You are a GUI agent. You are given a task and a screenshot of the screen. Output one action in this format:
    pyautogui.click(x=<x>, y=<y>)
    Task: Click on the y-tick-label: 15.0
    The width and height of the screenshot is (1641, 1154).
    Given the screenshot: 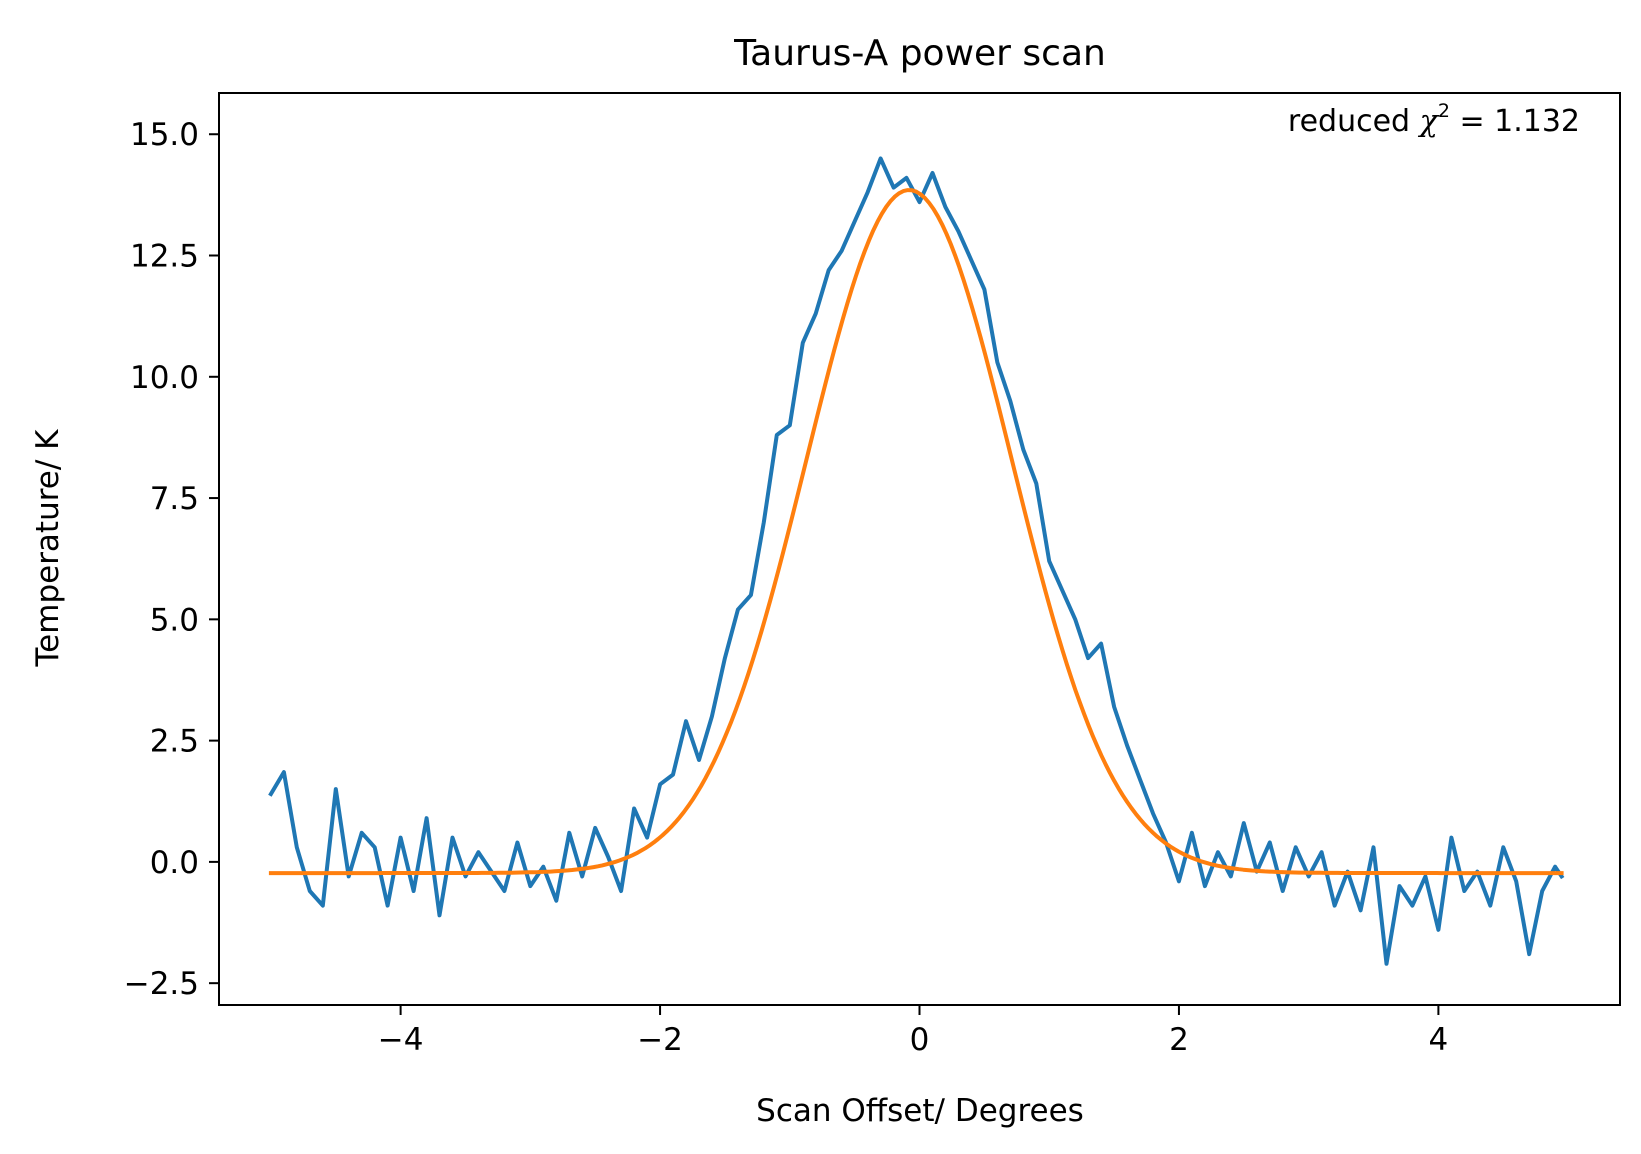 What is the action you would take?
    pyautogui.click(x=164, y=135)
    